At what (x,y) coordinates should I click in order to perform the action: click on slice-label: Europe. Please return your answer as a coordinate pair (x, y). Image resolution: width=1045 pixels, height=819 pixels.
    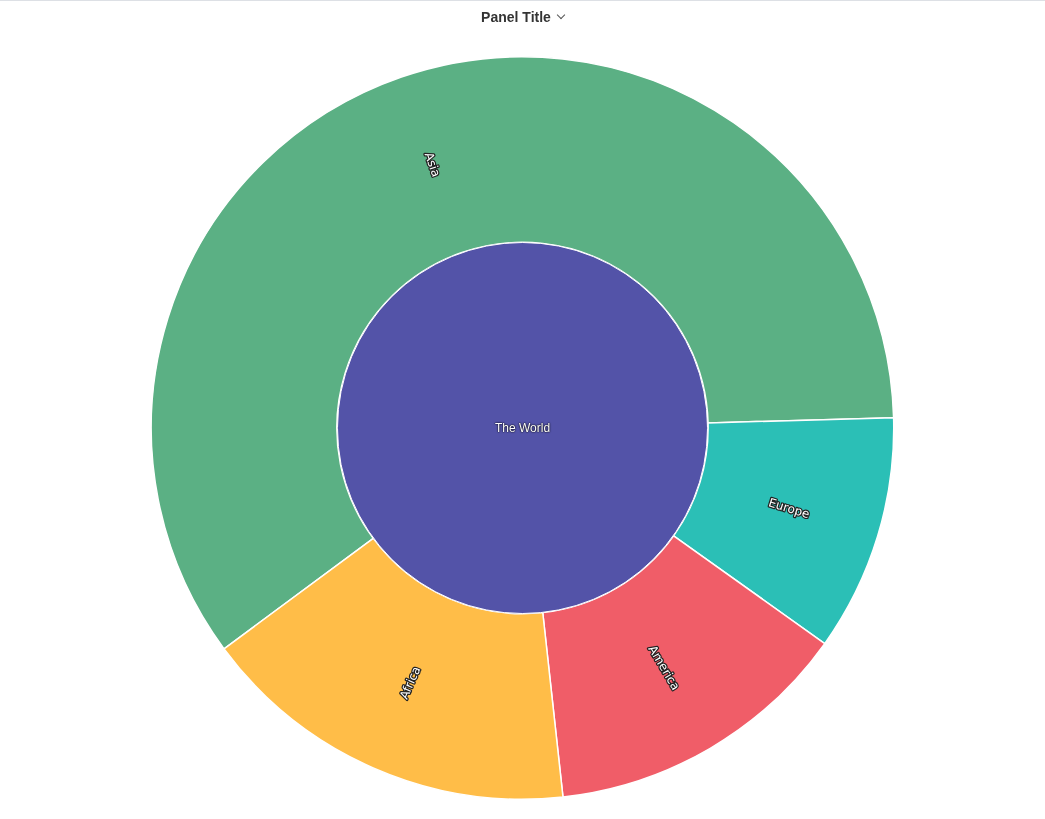
    Looking at the image, I should click on (789, 508).